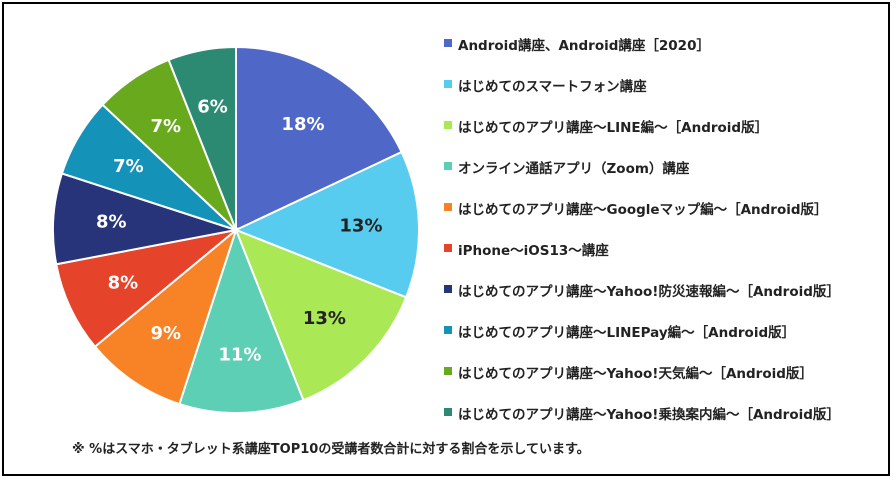 The image size is (896, 482). I want to click on pie-label-7: 8%, so click(111, 222).